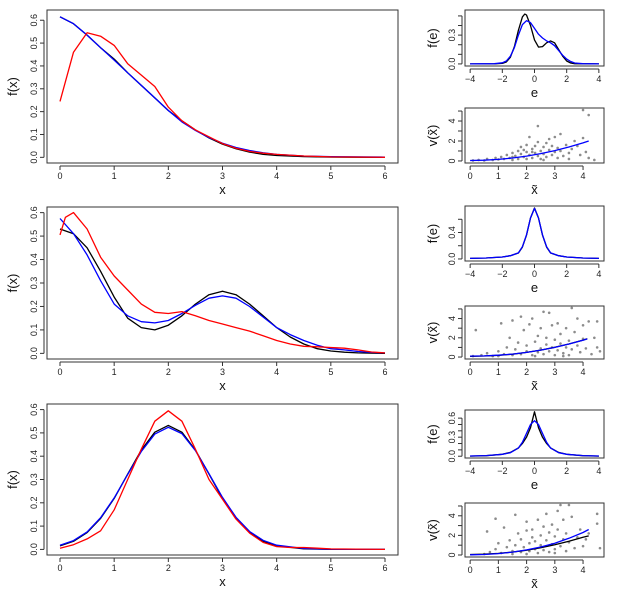 The width and height of the screenshot is (628, 589). I want to click on scatter-points, so click(533, 135).